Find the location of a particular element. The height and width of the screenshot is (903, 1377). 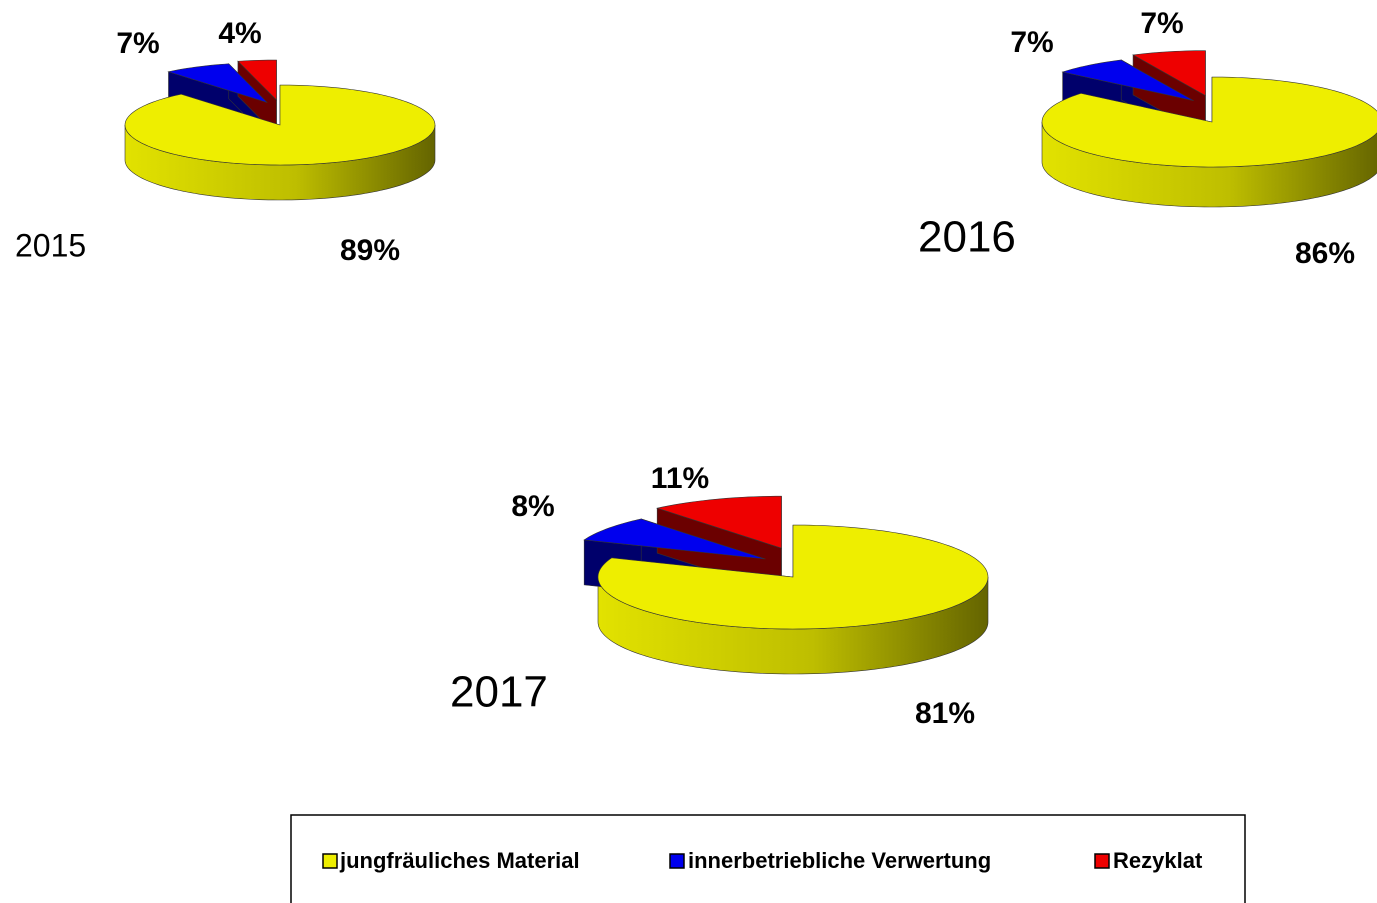

data-label: 81% is located at coordinates (945, 713).